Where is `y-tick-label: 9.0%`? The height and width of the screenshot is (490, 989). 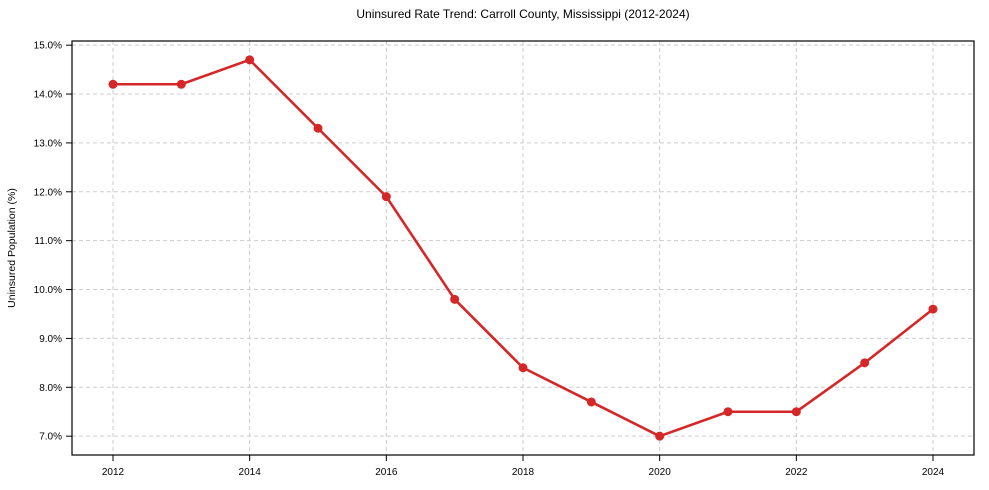
y-tick-label: 9.0% is located at coordinates (50, 339).